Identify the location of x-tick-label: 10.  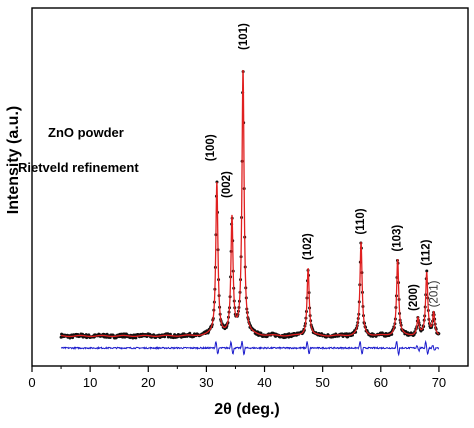
(90, 382).